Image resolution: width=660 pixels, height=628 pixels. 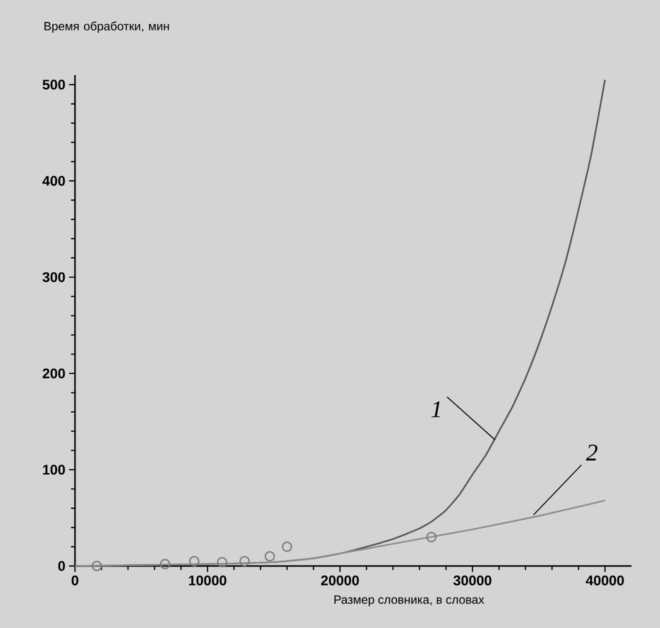 What do you see at coordinates (340, 580) in the screenshot?
I see `x-tick-label: 20000` at bounding box center [340, 580].